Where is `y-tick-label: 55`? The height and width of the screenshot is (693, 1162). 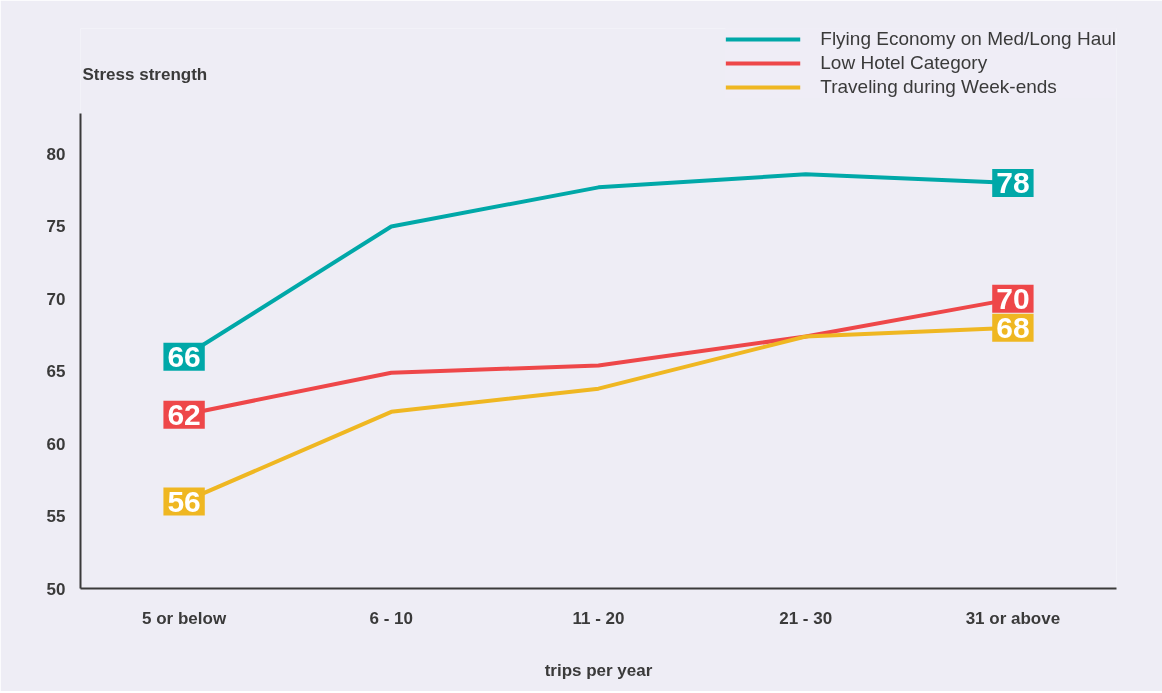
y-tick-label: 55 is located at coordinates (56, 517).